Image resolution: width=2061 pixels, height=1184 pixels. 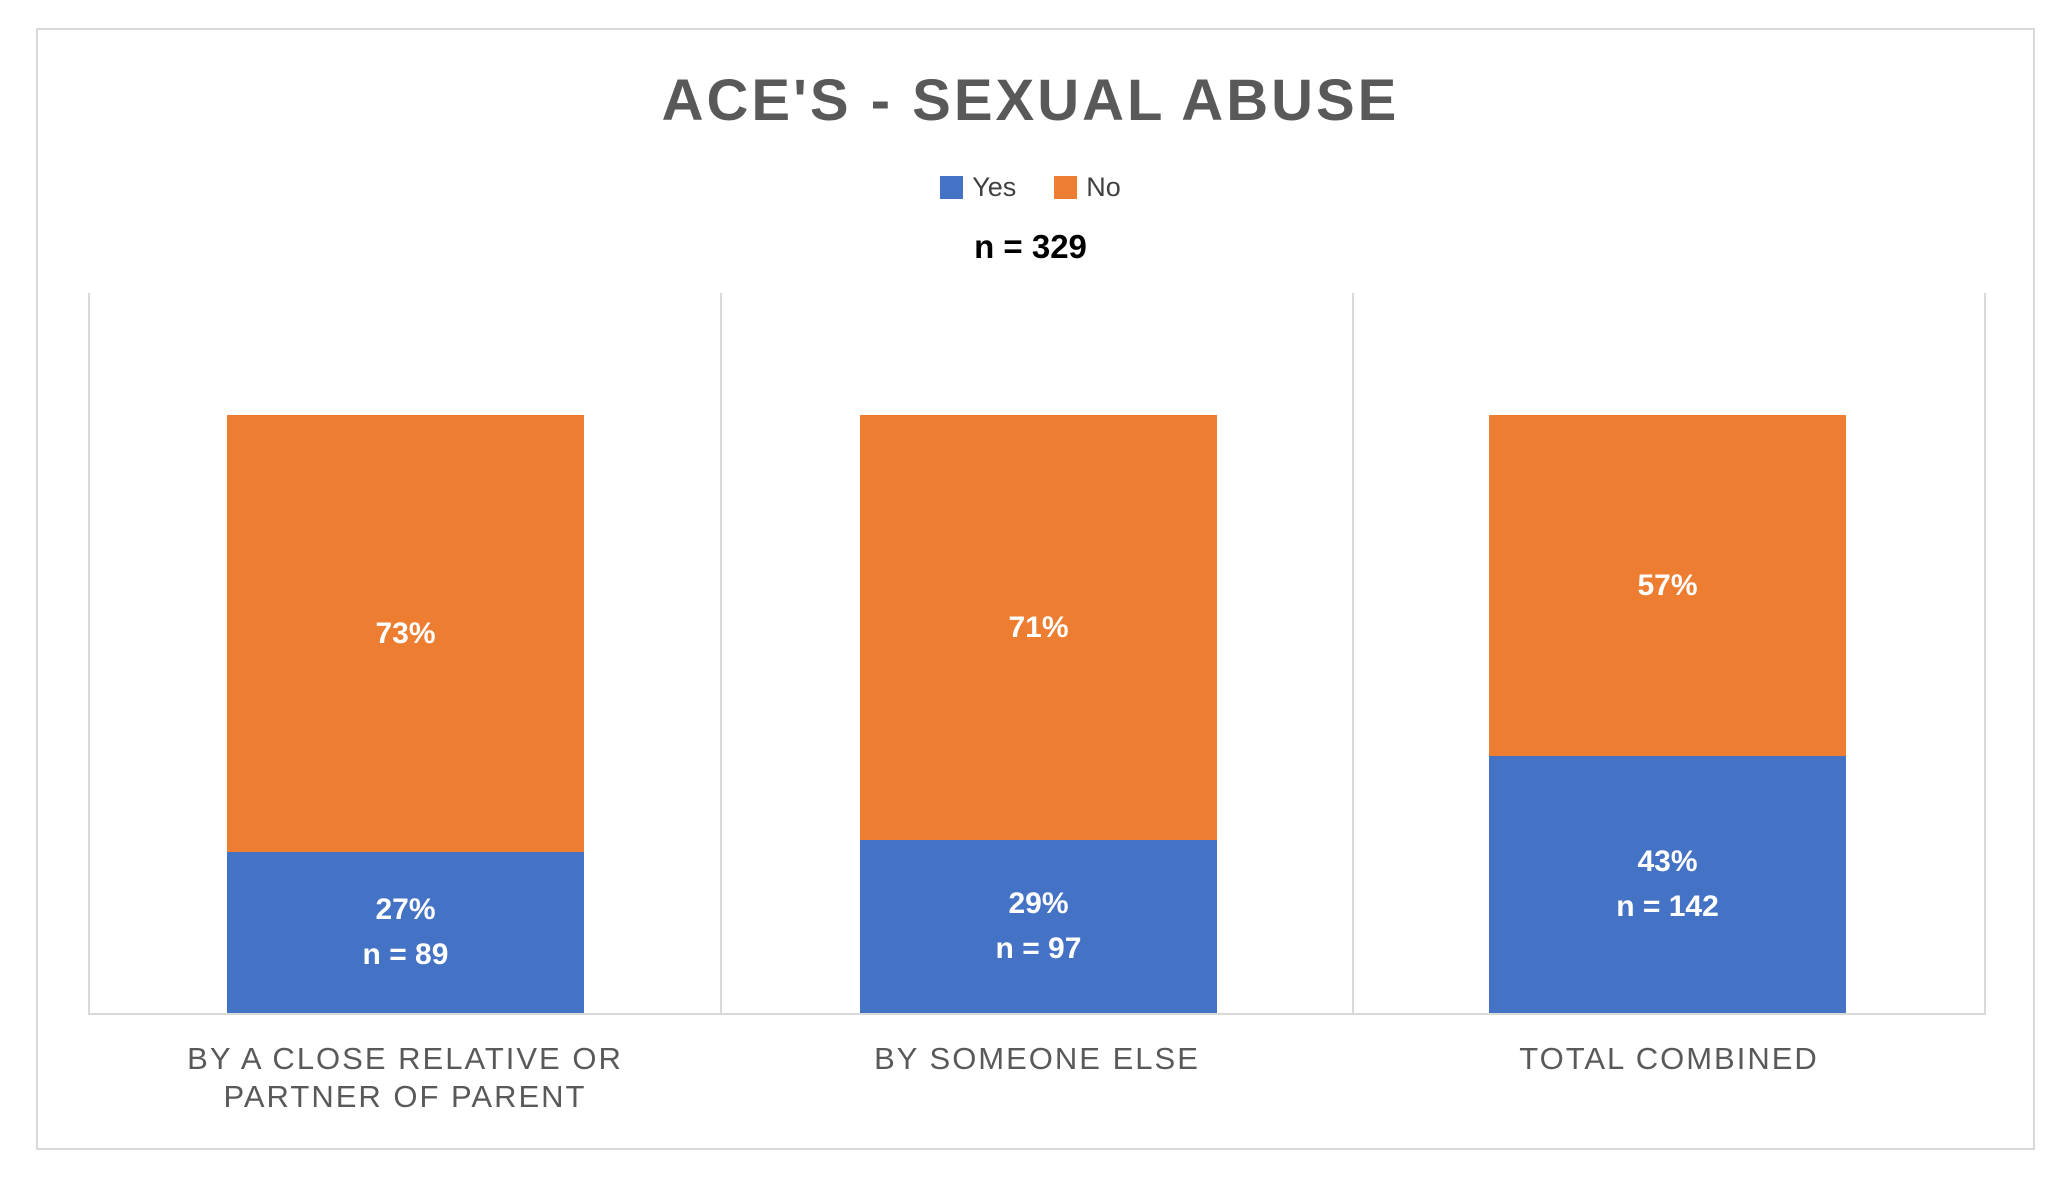 I want to click on legend-swatch-no-icon, so click(x=1066, y=187).